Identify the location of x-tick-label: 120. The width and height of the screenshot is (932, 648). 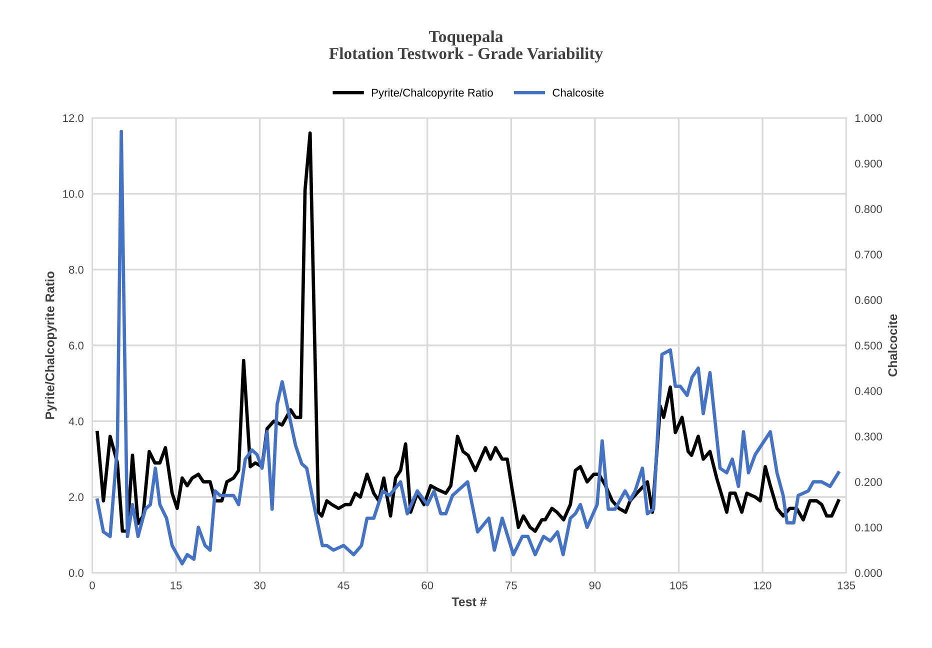
(763, 585).